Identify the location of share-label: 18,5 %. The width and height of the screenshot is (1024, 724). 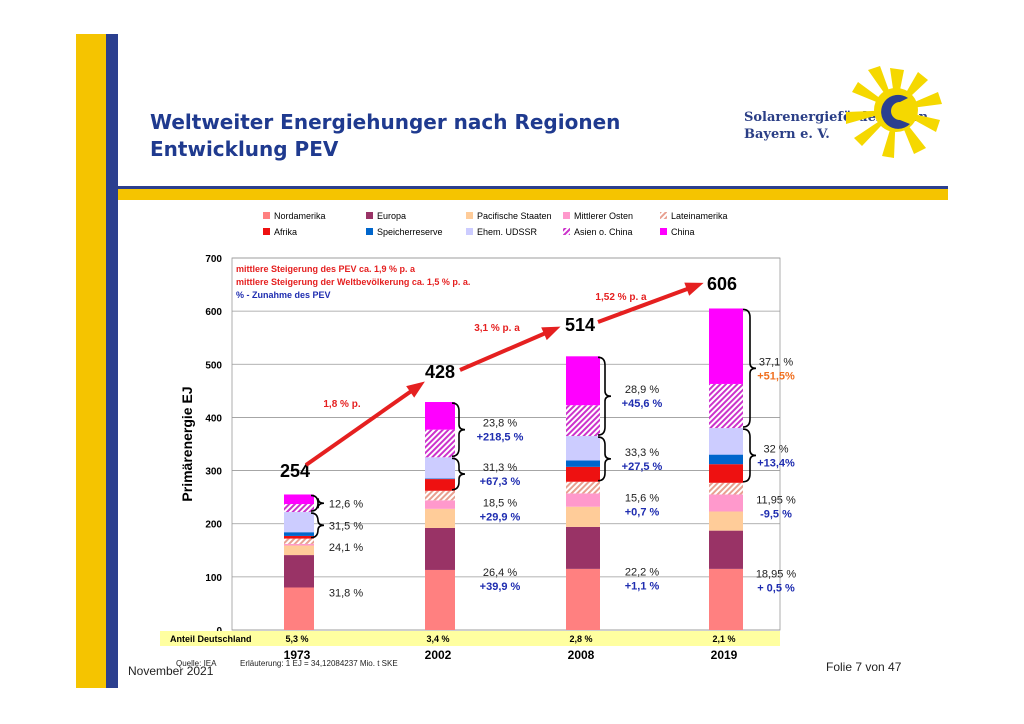
(500, 503).